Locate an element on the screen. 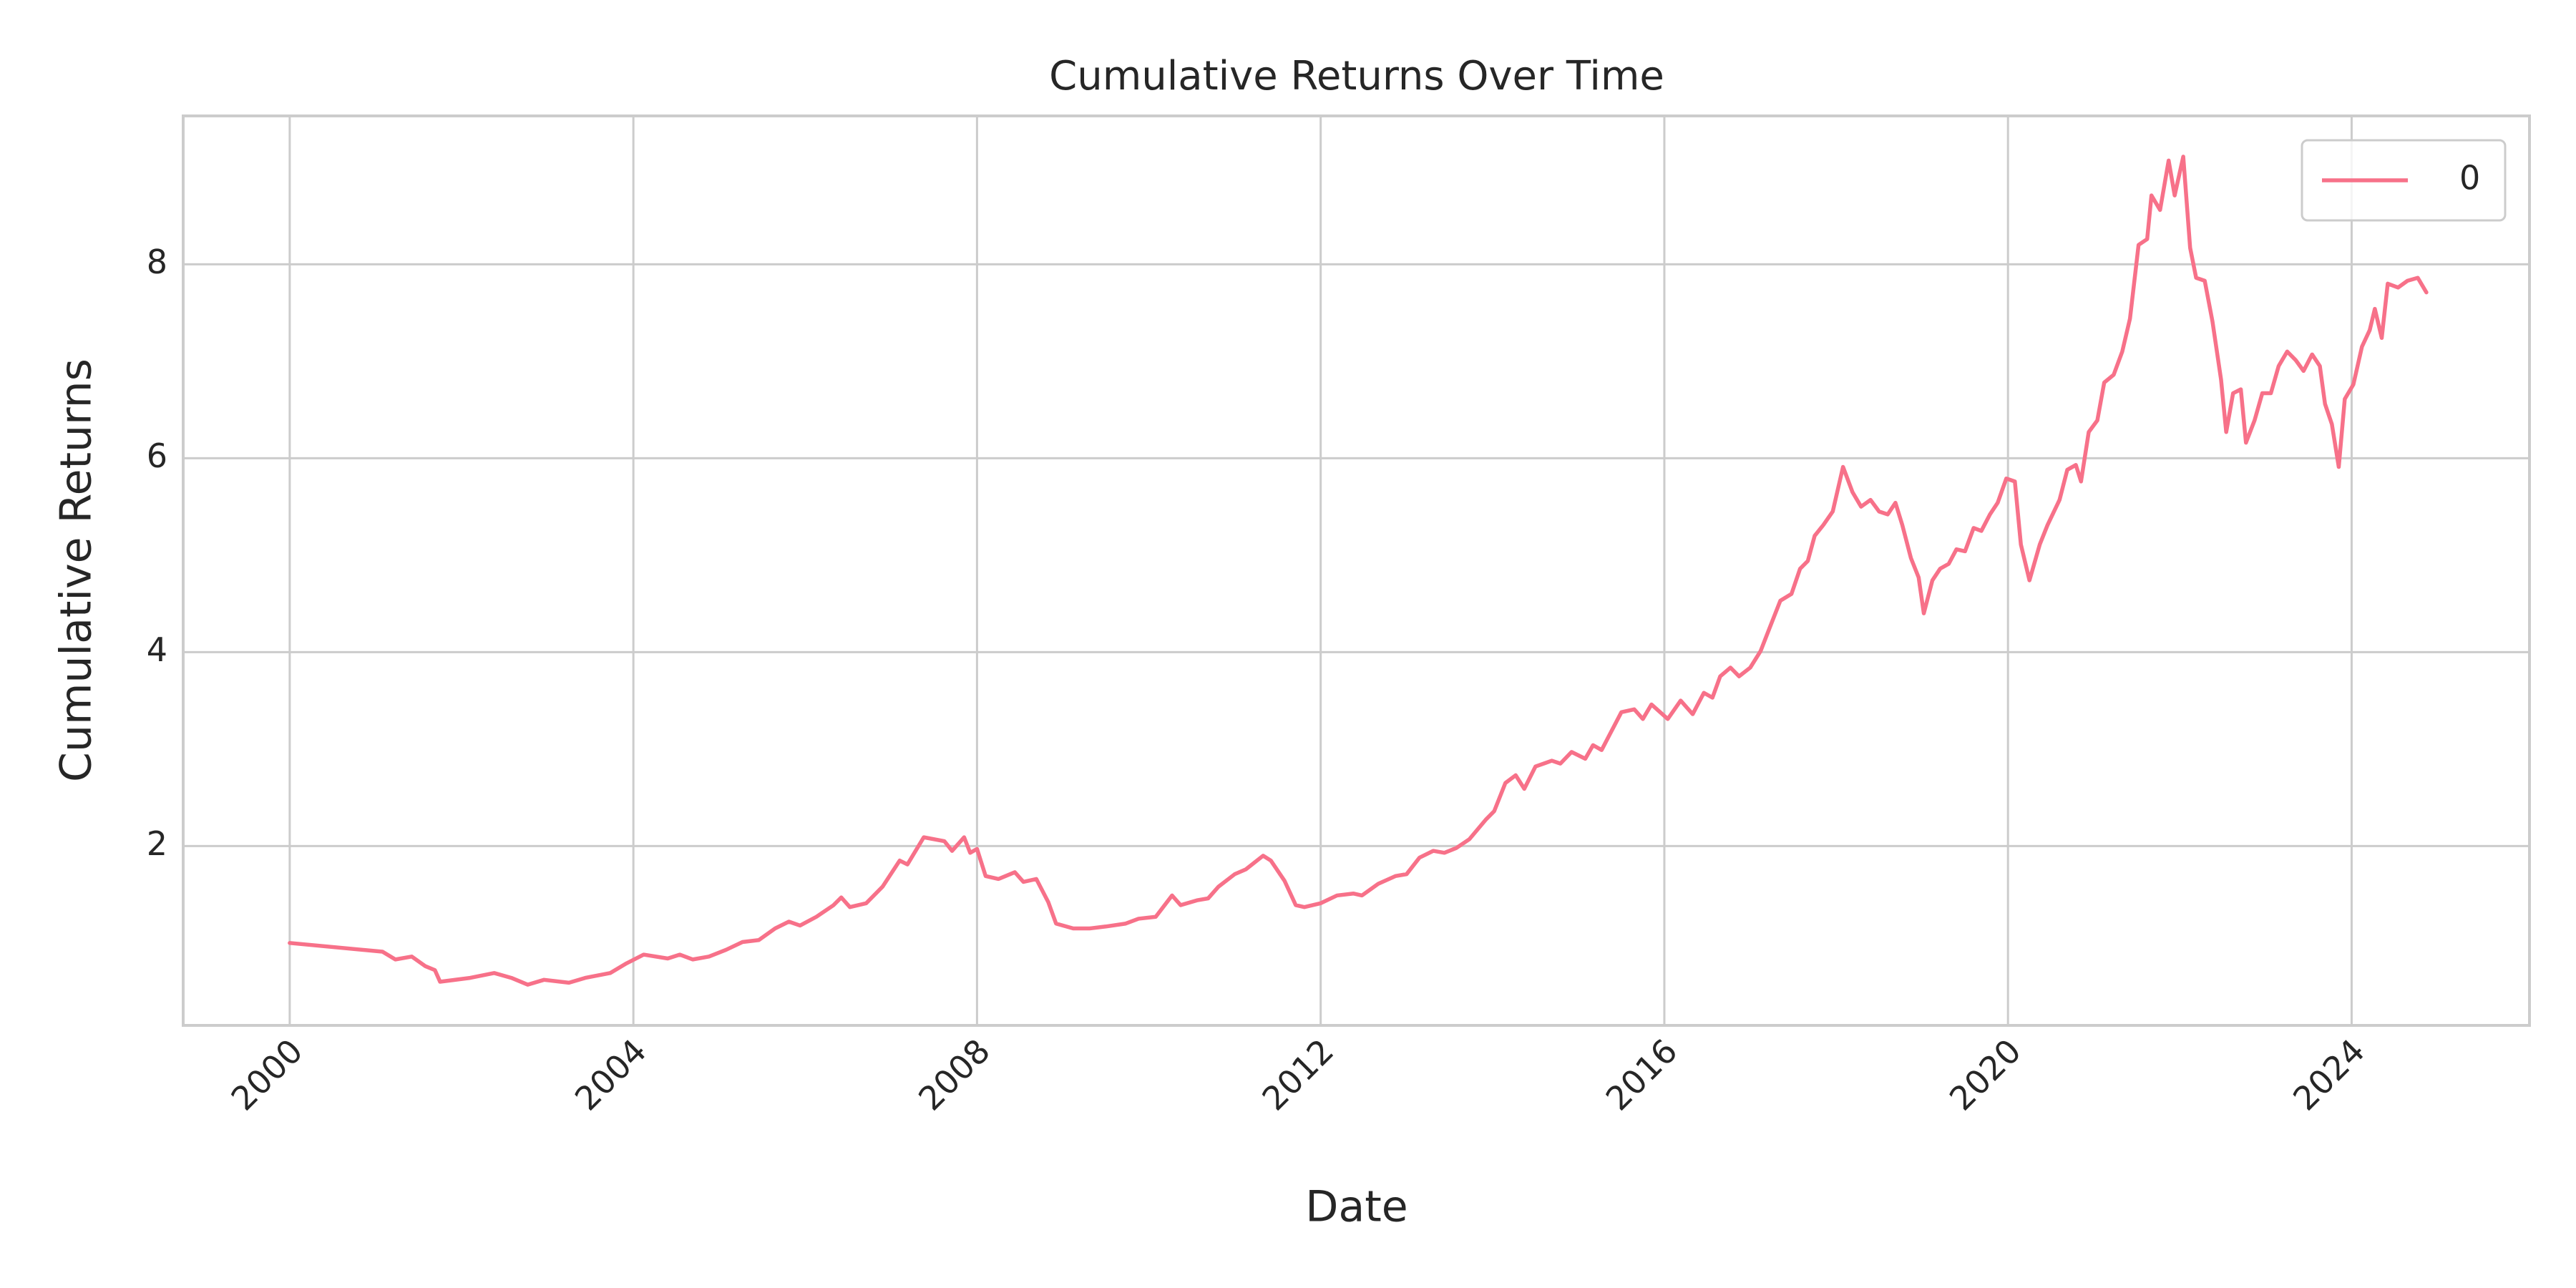 This screenshot has width=2576, height=1288. legend-label: 0 is located at coordinates (2469, 178).